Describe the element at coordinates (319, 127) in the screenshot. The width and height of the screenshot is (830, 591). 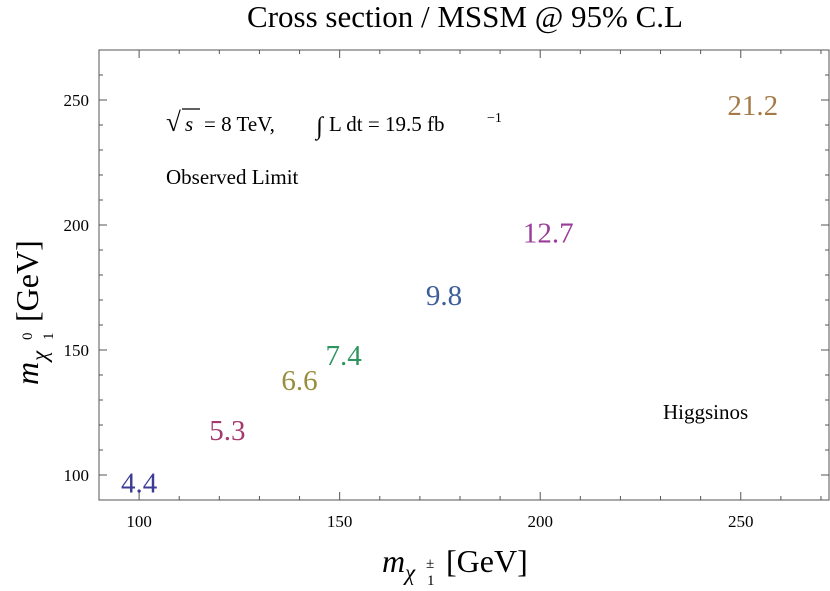
I see `integral-symbol: ∫` at that location.